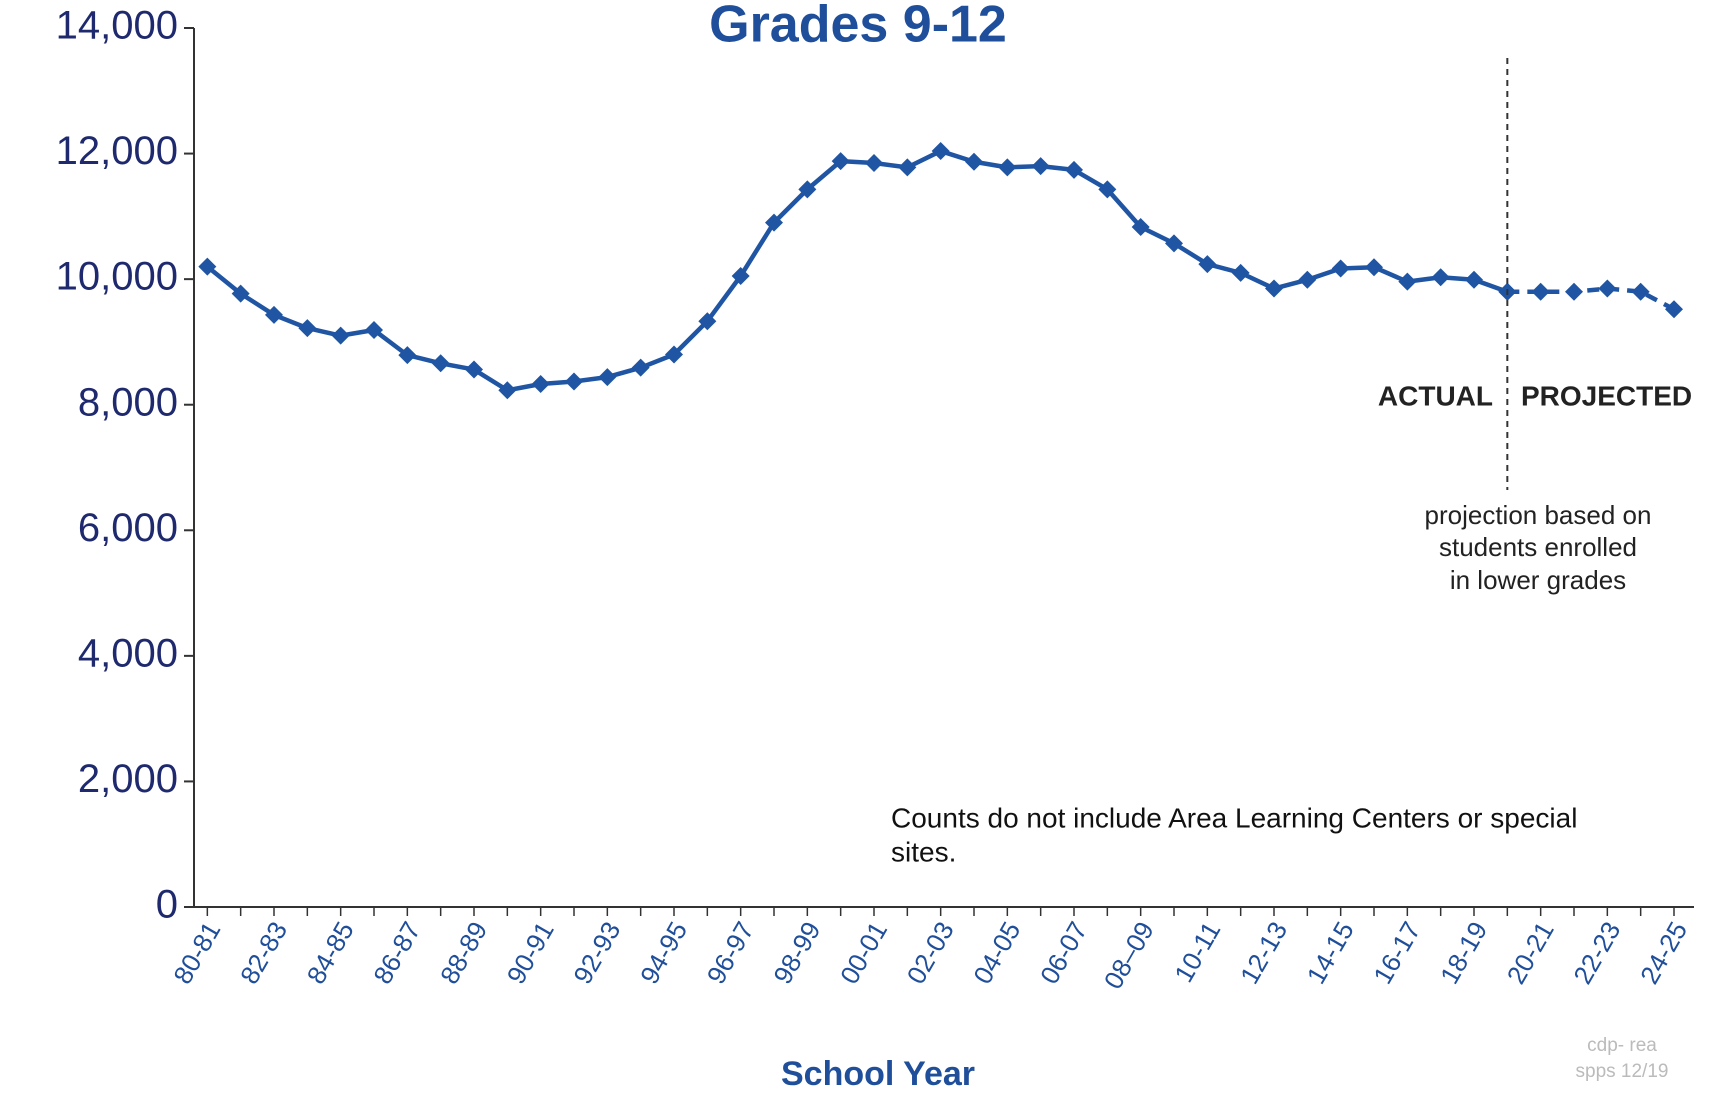 This screenshot has height=1096, width=1715. What do you see at coordinates (1530, 952) in the screenshot?
I see `x-tick-label: 20-21` at bounding box center [1530, 952].